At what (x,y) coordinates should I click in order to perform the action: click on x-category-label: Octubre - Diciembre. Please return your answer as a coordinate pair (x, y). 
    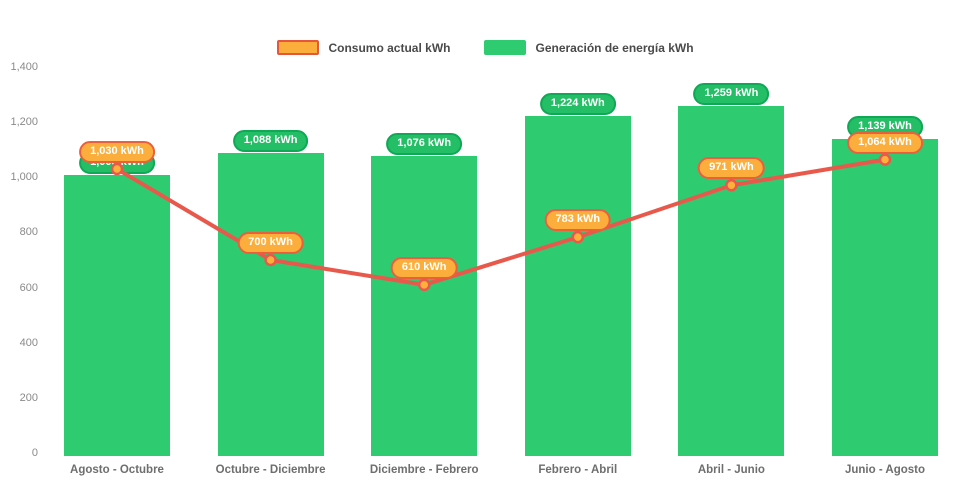
    Looking at the image, I should click on (270, 470).